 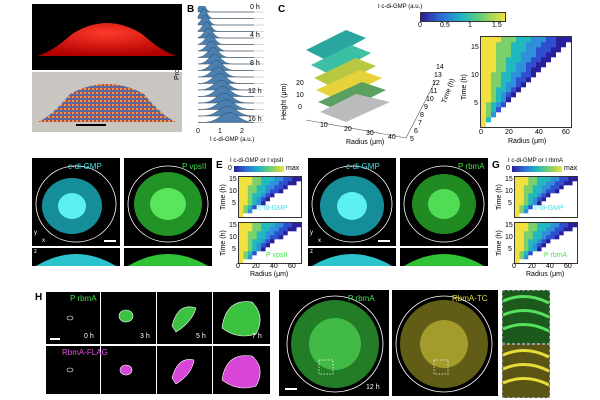 What do you see at coordinates (168, 202) in the screenshot?
I see `panel-d-pvps-image` at bounding box center [168, 202].